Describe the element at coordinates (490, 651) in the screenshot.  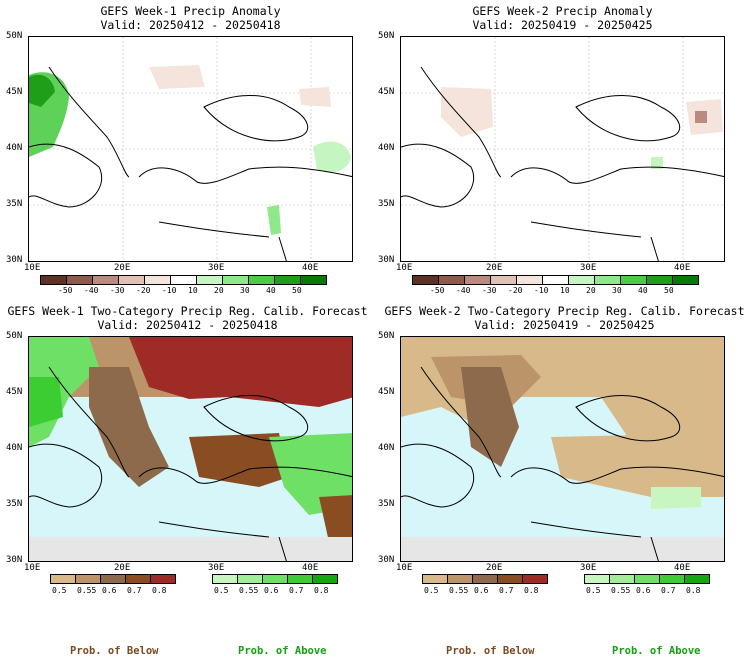
I see `footer-prob-below-2: Prob. of Below` at that location.